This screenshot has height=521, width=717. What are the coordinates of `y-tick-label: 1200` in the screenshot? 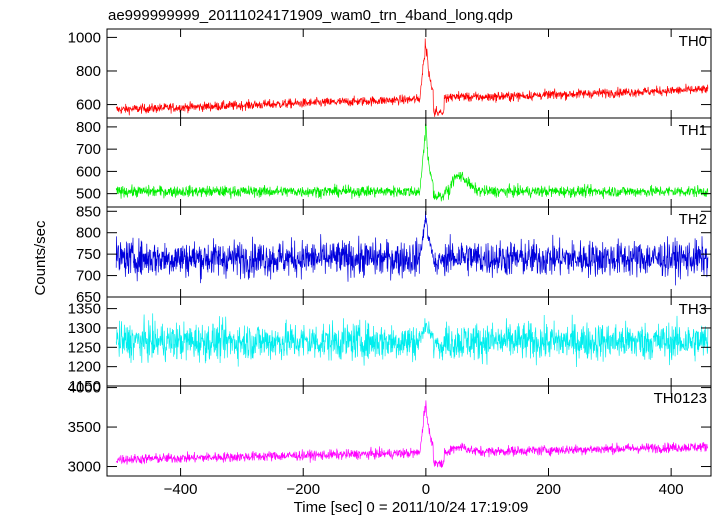 It's located at (84, 367).